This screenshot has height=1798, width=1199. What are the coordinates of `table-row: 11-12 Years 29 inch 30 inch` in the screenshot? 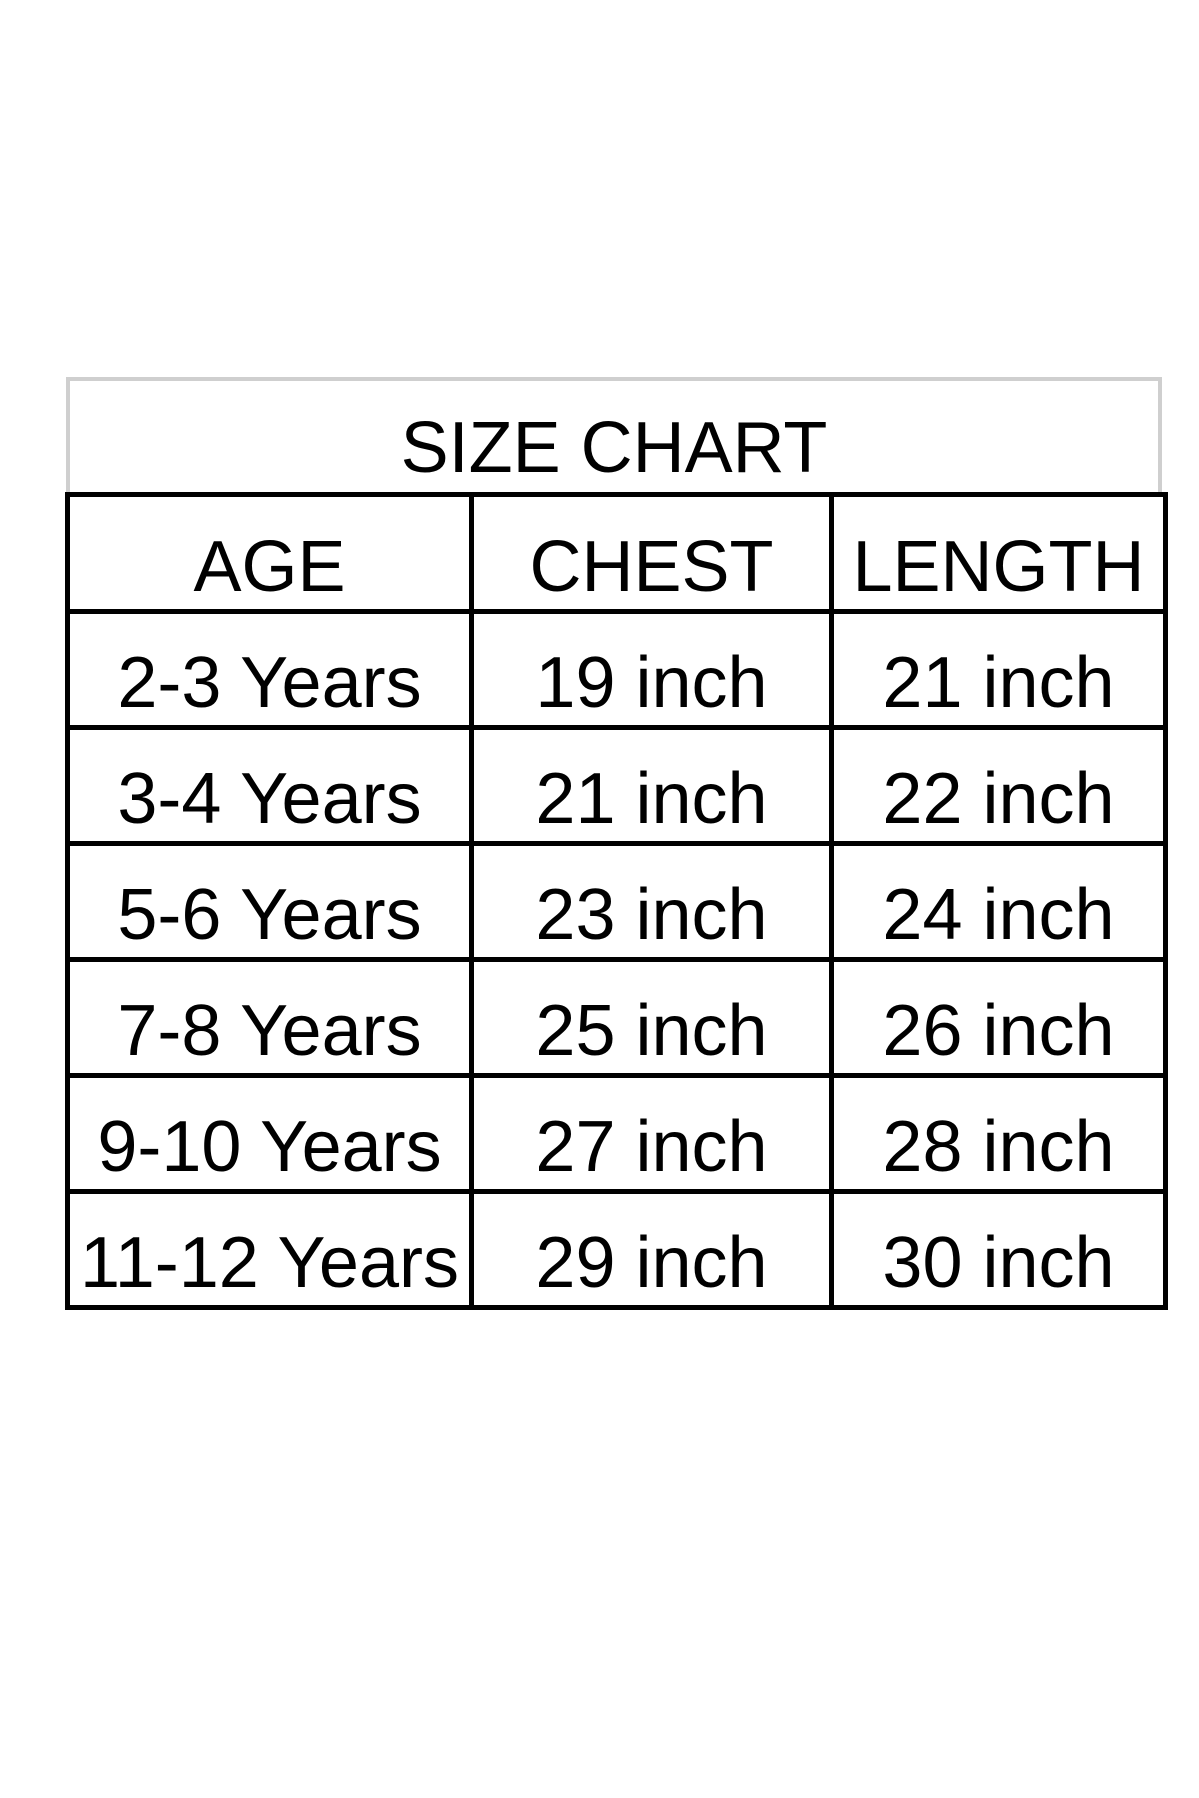 It's located at (616, 1249).